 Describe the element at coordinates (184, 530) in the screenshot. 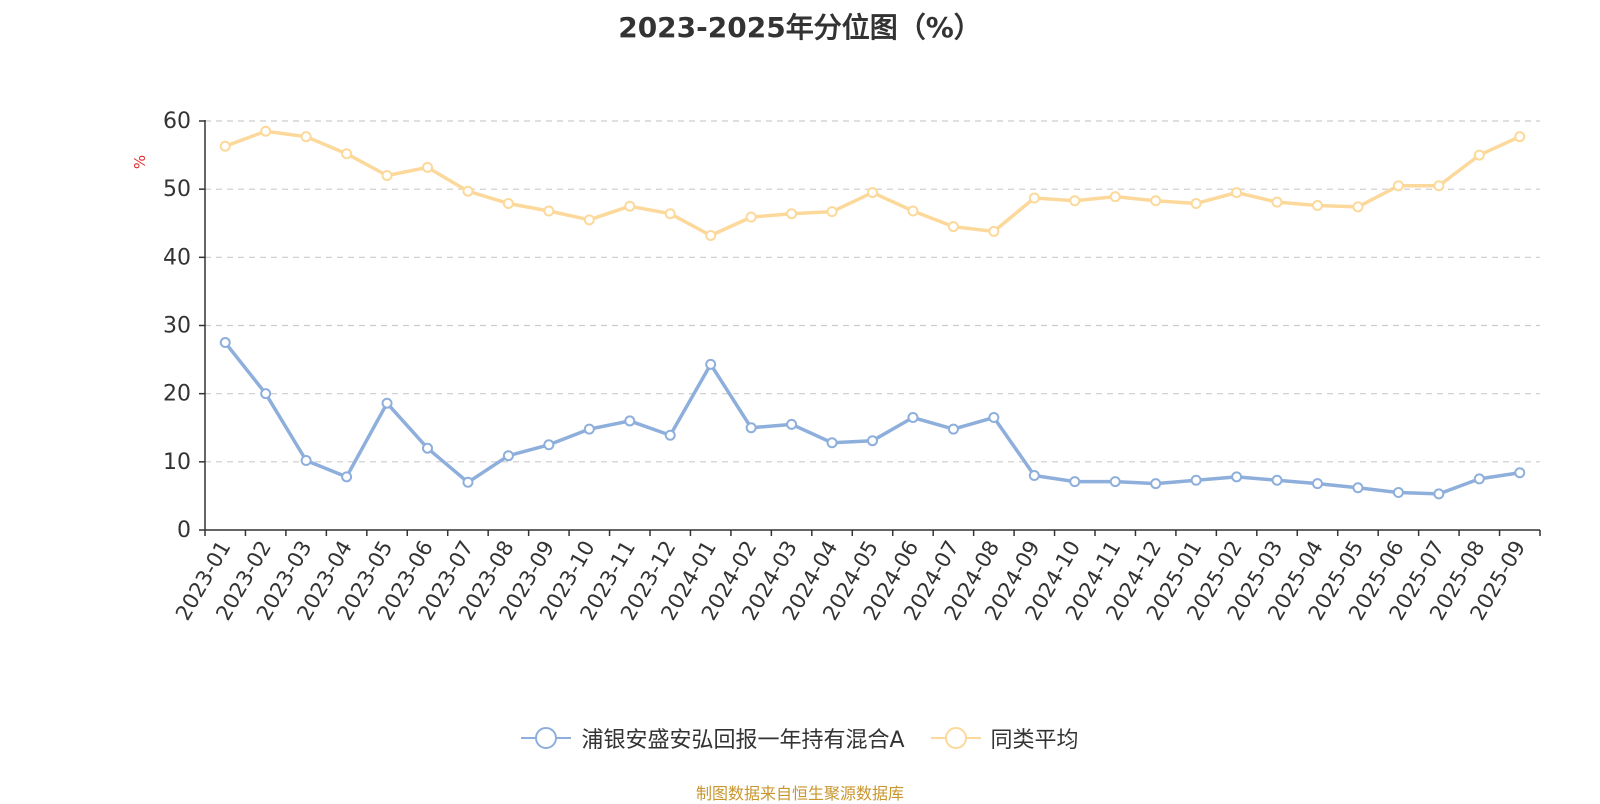

I see `y-tick-label: 0` at that location.